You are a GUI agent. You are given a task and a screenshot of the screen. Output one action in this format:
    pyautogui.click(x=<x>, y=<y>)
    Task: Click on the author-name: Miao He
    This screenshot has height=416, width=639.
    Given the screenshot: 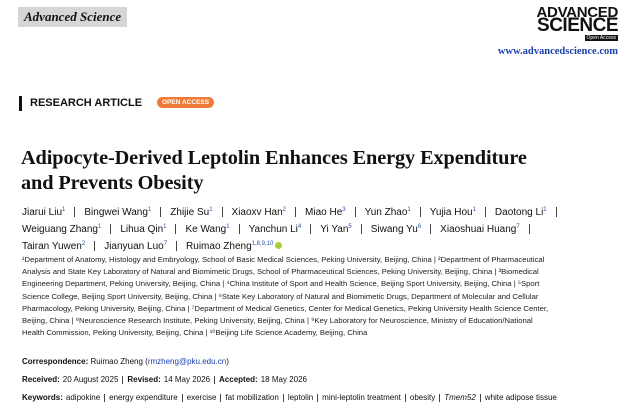 What is the action you would take?
    pyautogui.click(x=324, y=212)
    